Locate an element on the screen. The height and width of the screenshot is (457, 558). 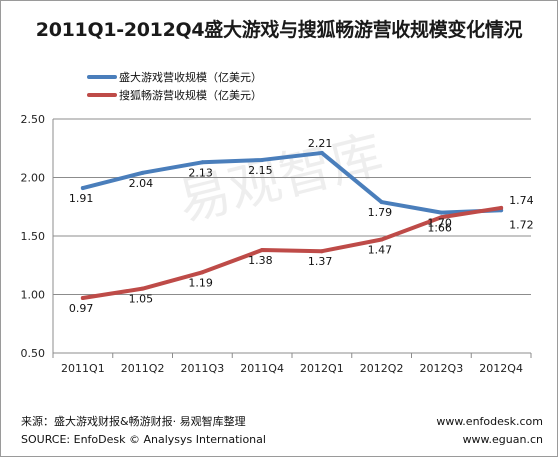
data-label: 1.19 is located at coordinates (200, 282).